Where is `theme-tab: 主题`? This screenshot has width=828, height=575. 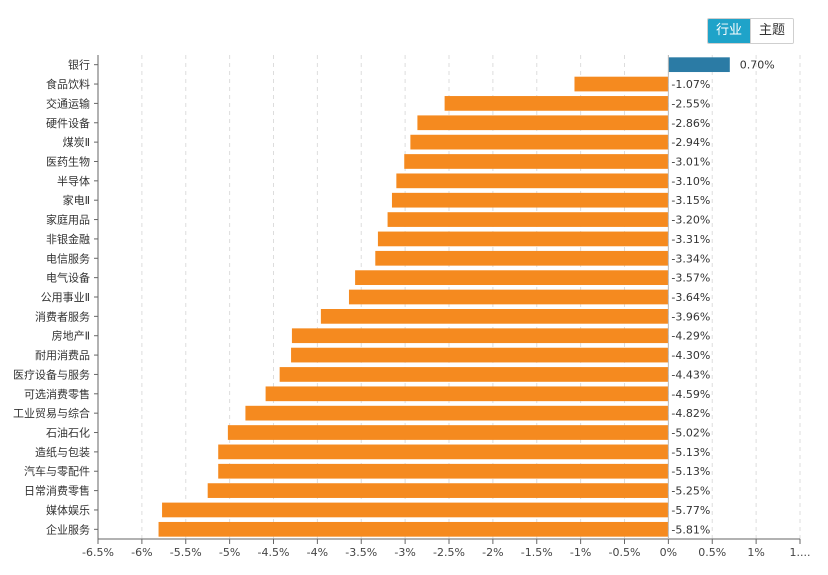
theme-tab: 主题 is located at coordinates (772, 31).